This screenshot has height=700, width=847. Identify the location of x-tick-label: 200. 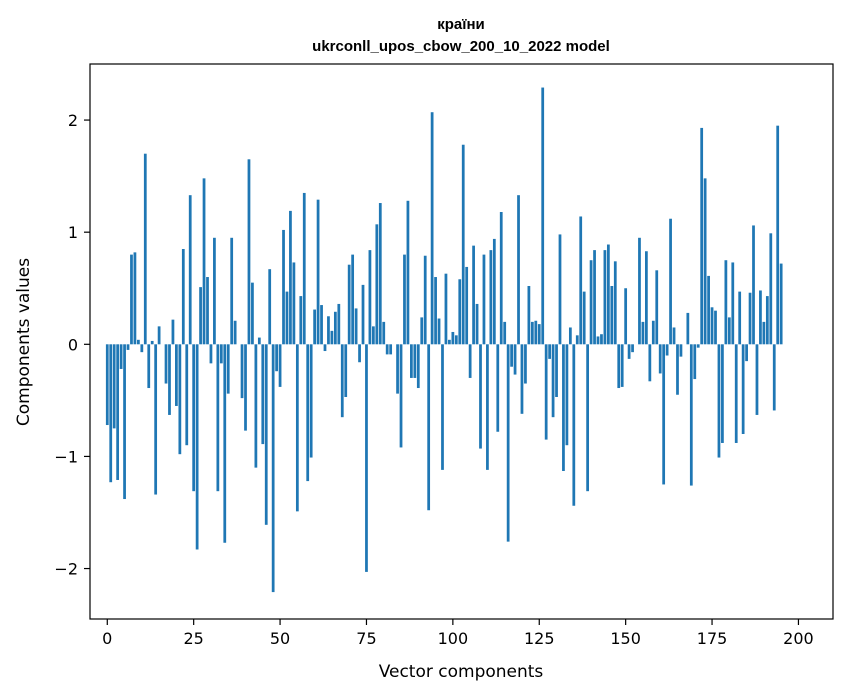
(798, 638).